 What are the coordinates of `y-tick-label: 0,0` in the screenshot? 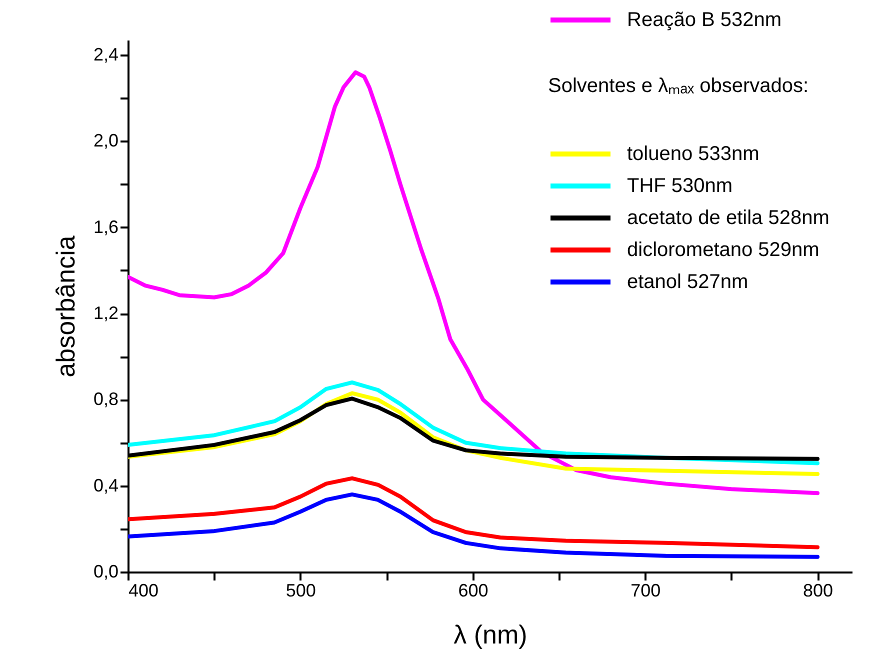 It's located at (105, 572).